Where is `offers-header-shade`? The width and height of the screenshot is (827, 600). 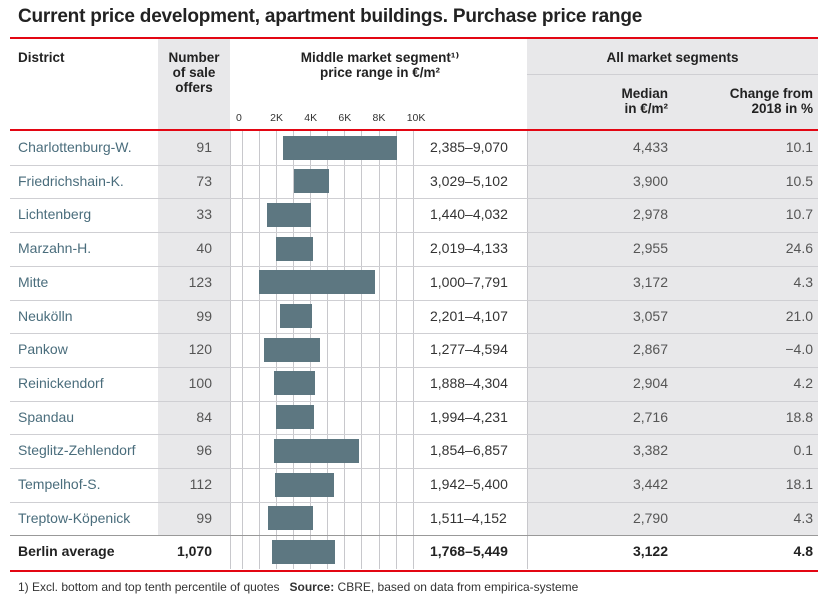 offers-header-shade is located at coordinates (194, 84).